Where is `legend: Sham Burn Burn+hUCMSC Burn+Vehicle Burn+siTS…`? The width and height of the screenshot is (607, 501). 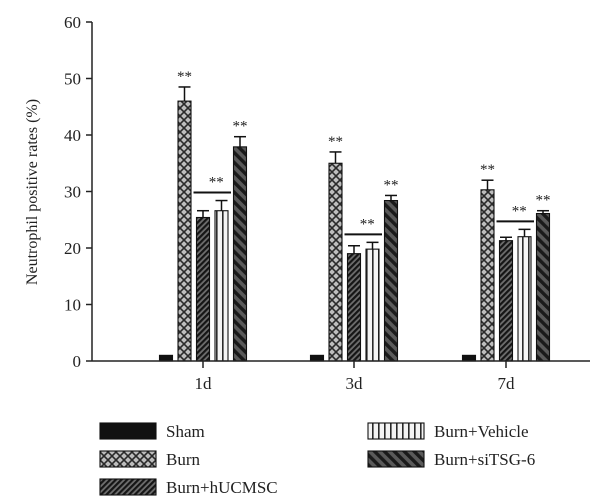 legend: Sham Burn Burn+hUCMSC Burn+Vehicle Burn+siTS… is located at coordinates (317, 459).